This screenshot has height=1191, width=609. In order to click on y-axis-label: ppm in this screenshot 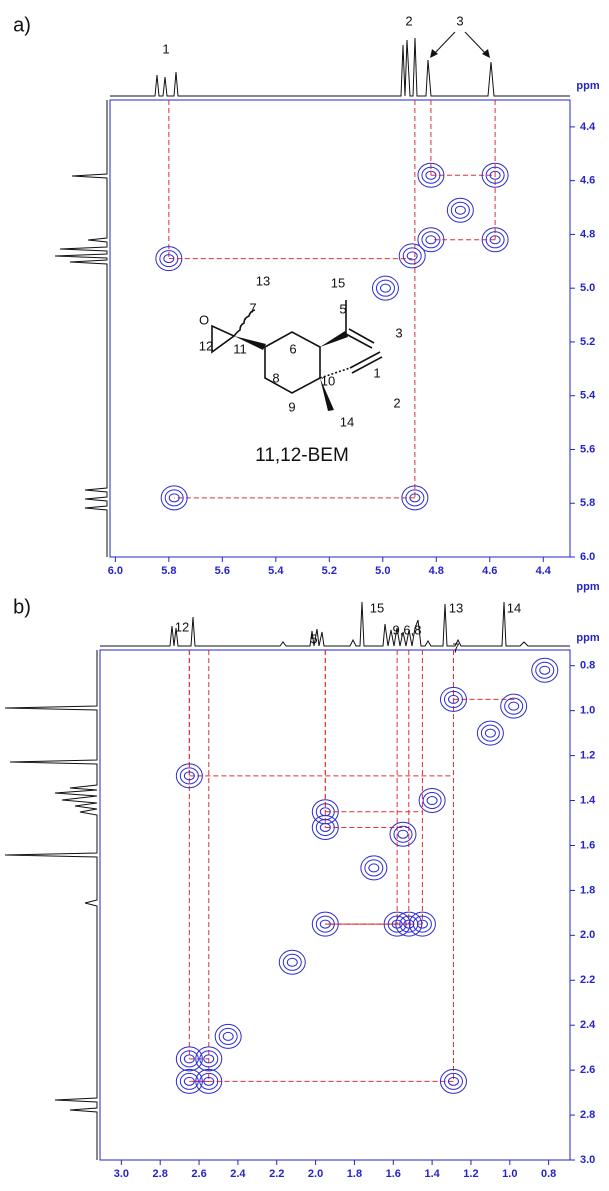, I will do `click(587, 638)`.